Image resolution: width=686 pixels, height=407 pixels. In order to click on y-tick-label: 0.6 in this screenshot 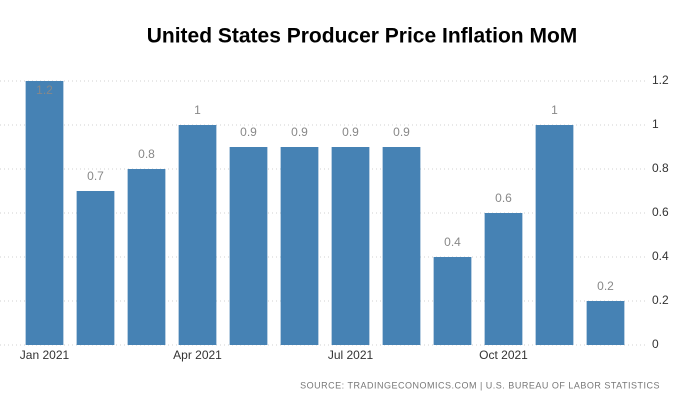, I will do `click(660, 212)`.